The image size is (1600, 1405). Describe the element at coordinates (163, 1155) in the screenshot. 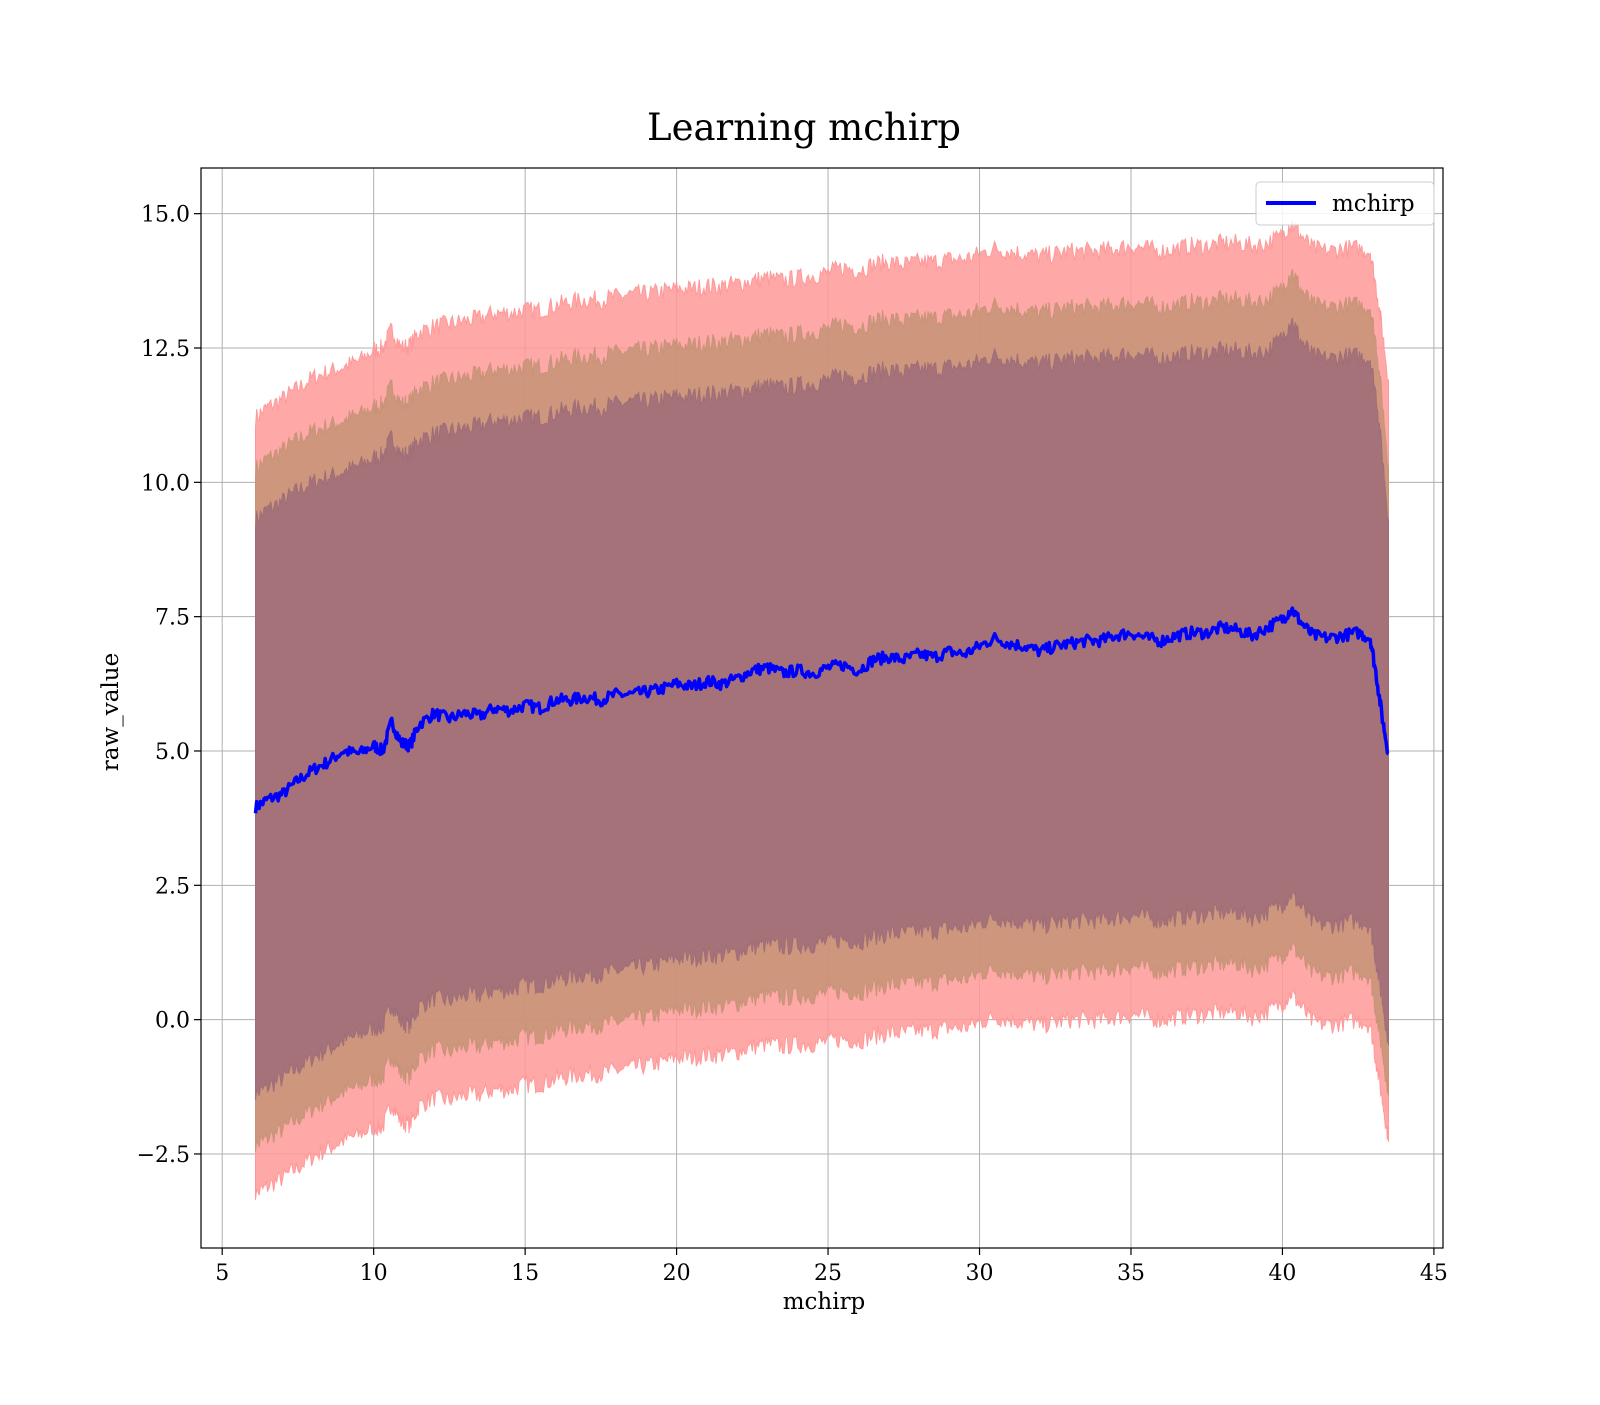

I see `y-tick-label: −2.5` at that location.